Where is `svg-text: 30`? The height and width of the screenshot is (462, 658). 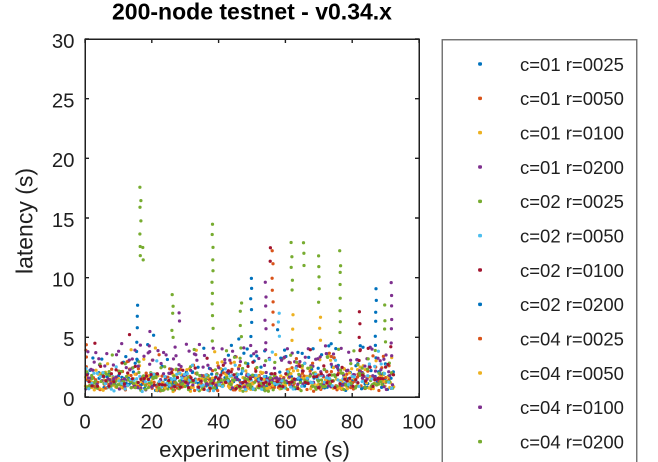 svg-text: 30 is located at coordinates (63, 42).